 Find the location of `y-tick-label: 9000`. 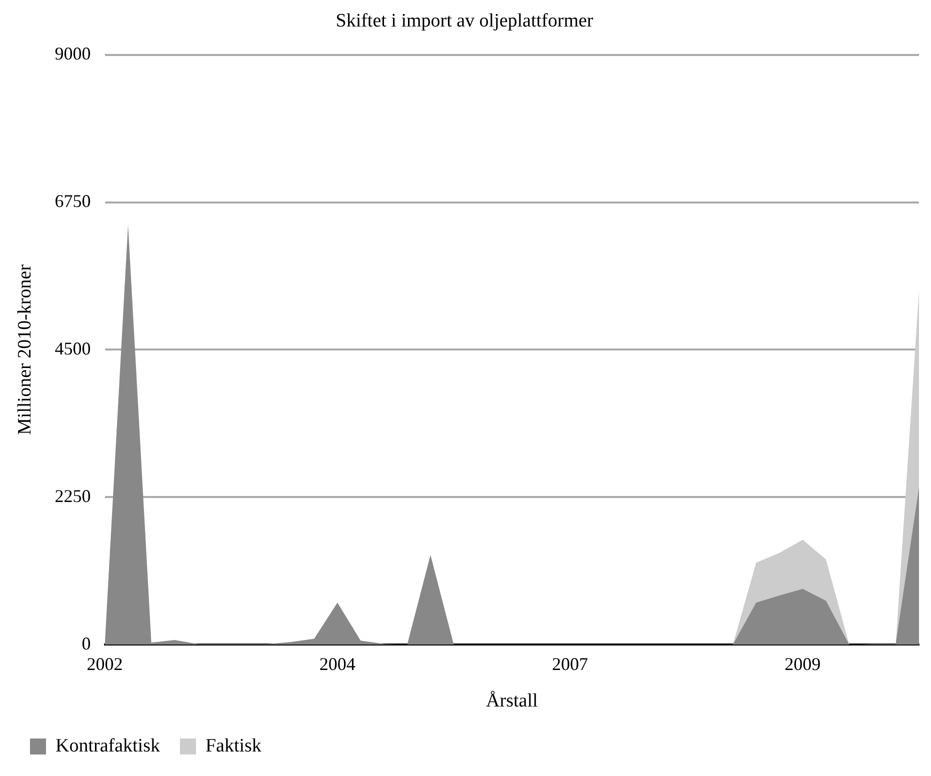

y-tick-label: 9000 is located at coordinates (72, 54).